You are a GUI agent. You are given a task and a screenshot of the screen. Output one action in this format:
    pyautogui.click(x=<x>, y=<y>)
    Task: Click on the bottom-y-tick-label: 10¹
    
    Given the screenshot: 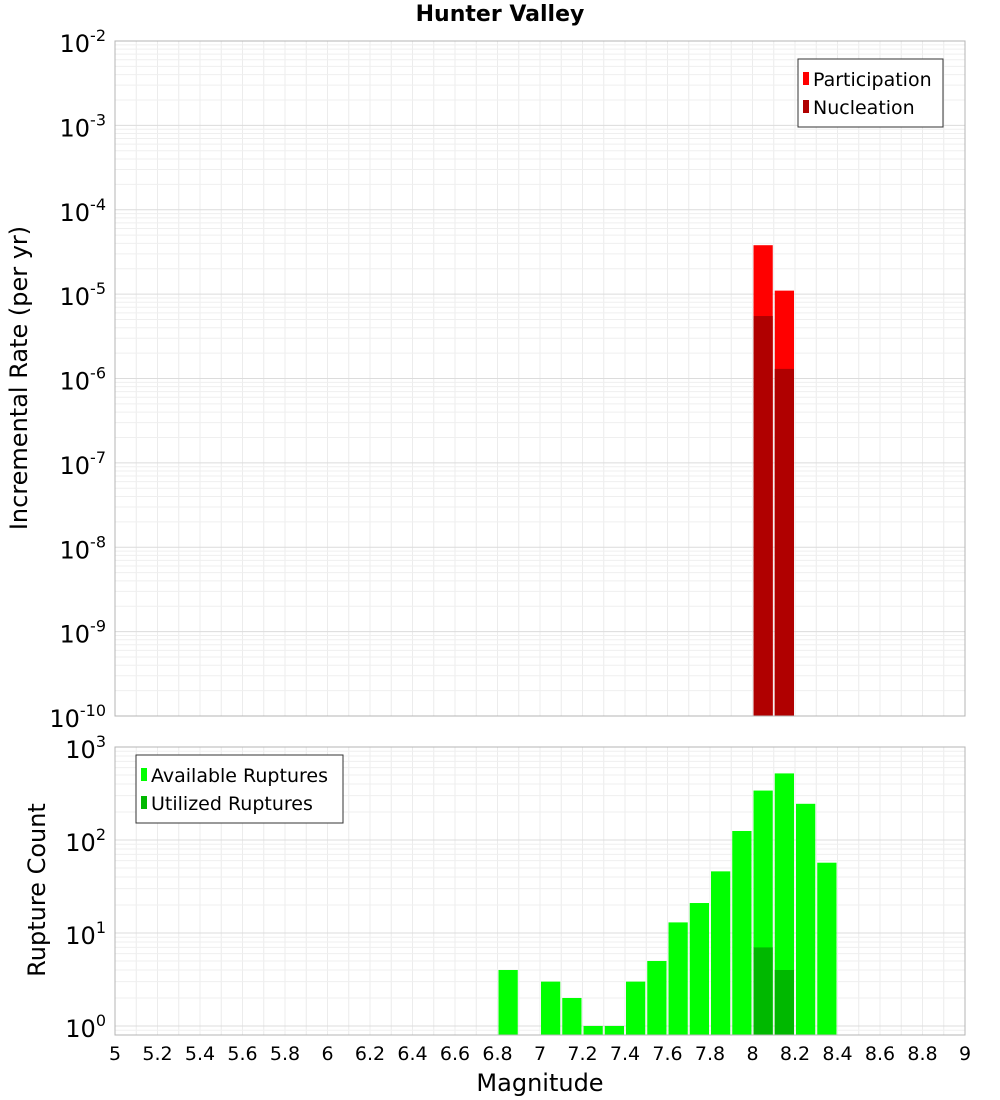 What is the action you would take?
    pyautogui.click(x=85, y=934)
    